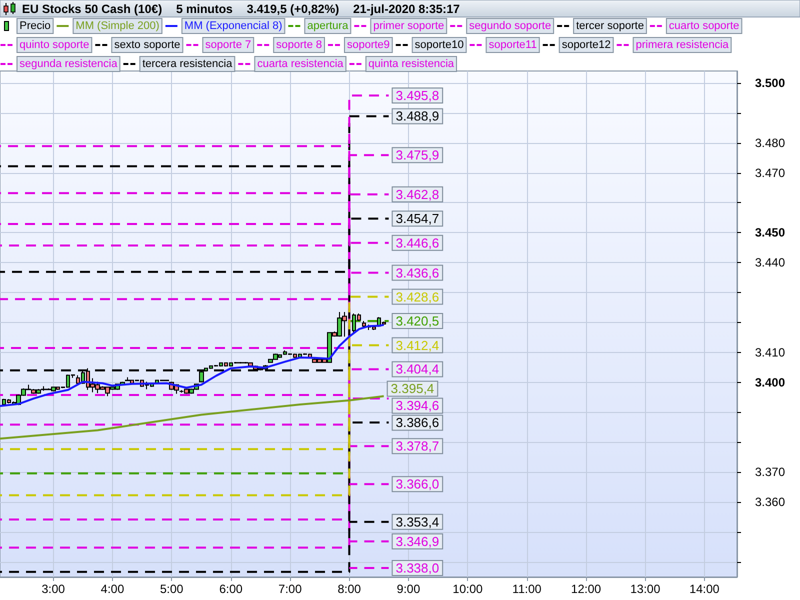 This screenshot has height=600, width=800. I want to click on legend-label: apertura, so click(328, 26).